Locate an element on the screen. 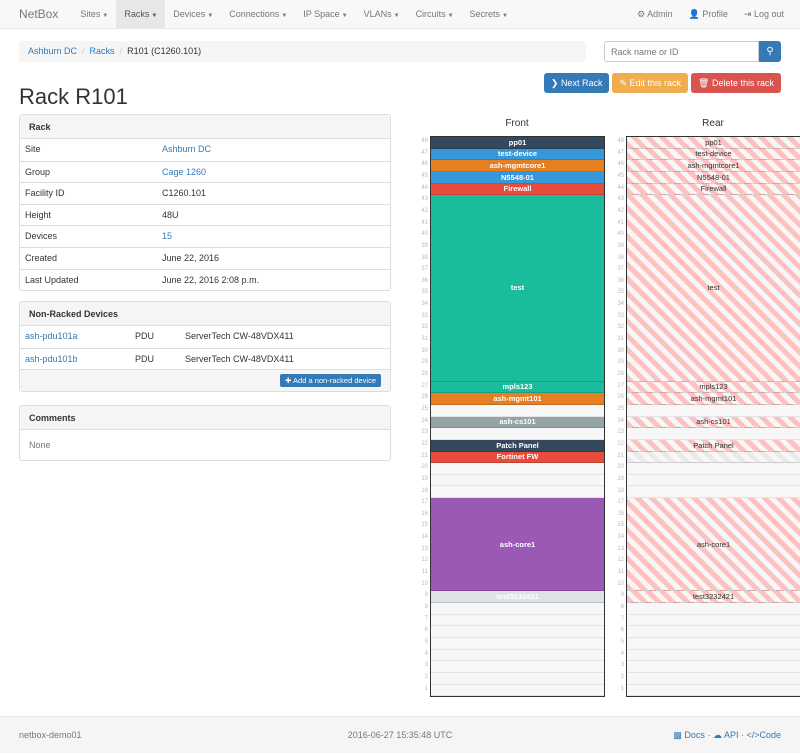 This screenshot has width=800, height=754. nav-label: Log out is located at coordinates (768, 13).